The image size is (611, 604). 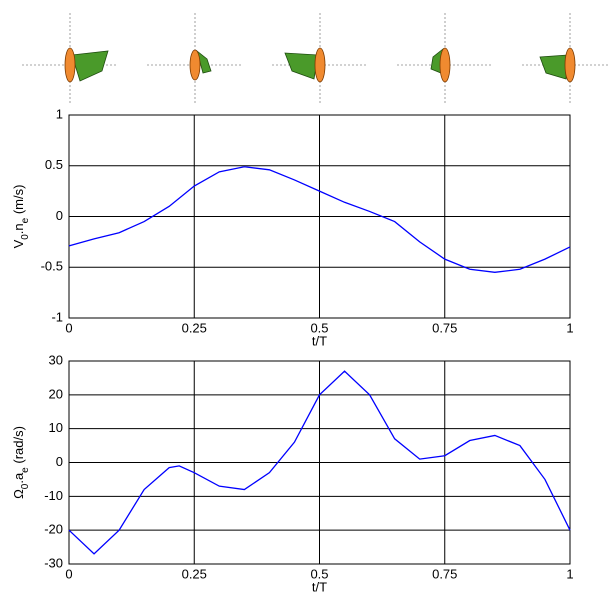 What do you see at coordinates (18, 243) in the screenshot?
I see `y-axis-label-part: V` at bounding box center [18, 243].